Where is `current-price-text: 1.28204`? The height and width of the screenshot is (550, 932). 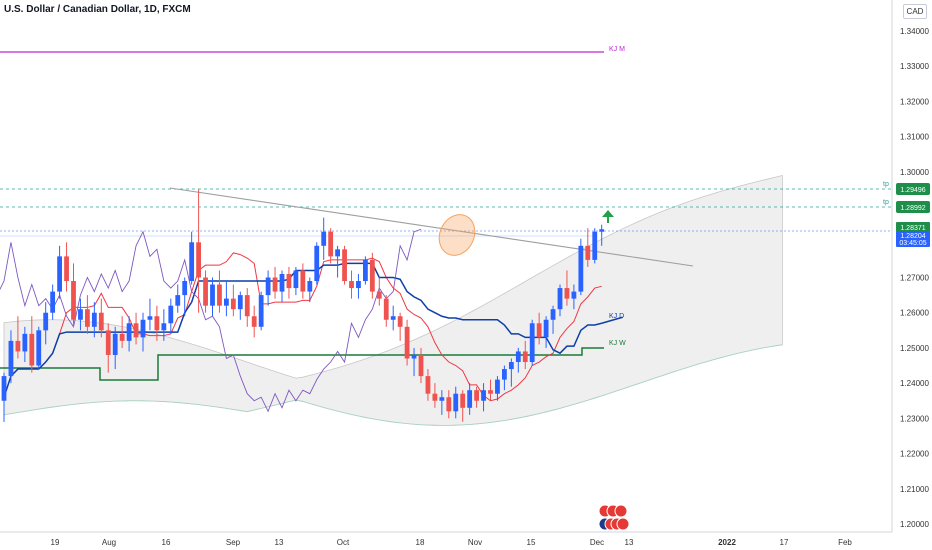
current-price-text: 1.28204 is located at coordinates (912, 236).